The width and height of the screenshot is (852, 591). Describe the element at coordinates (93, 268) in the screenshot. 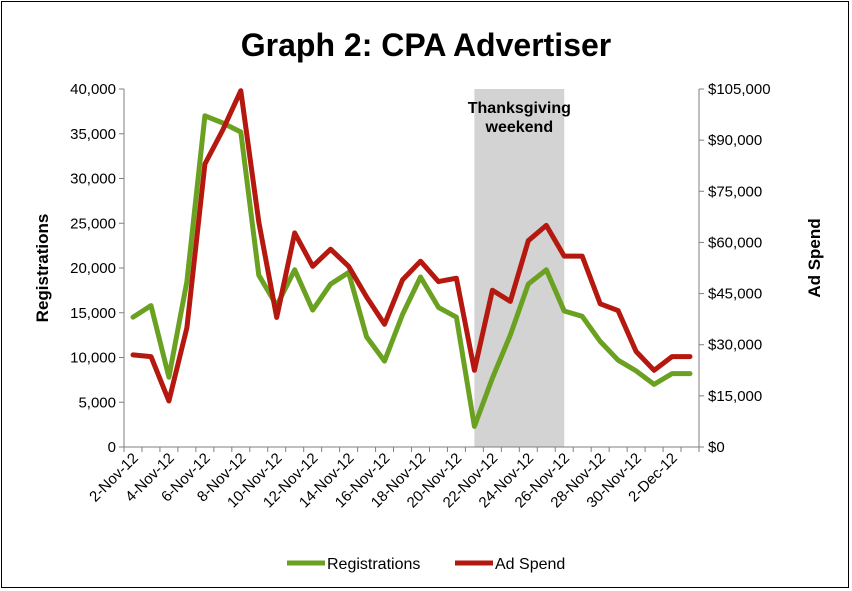

I see `y-tick-label-left: 20,000` at that location.